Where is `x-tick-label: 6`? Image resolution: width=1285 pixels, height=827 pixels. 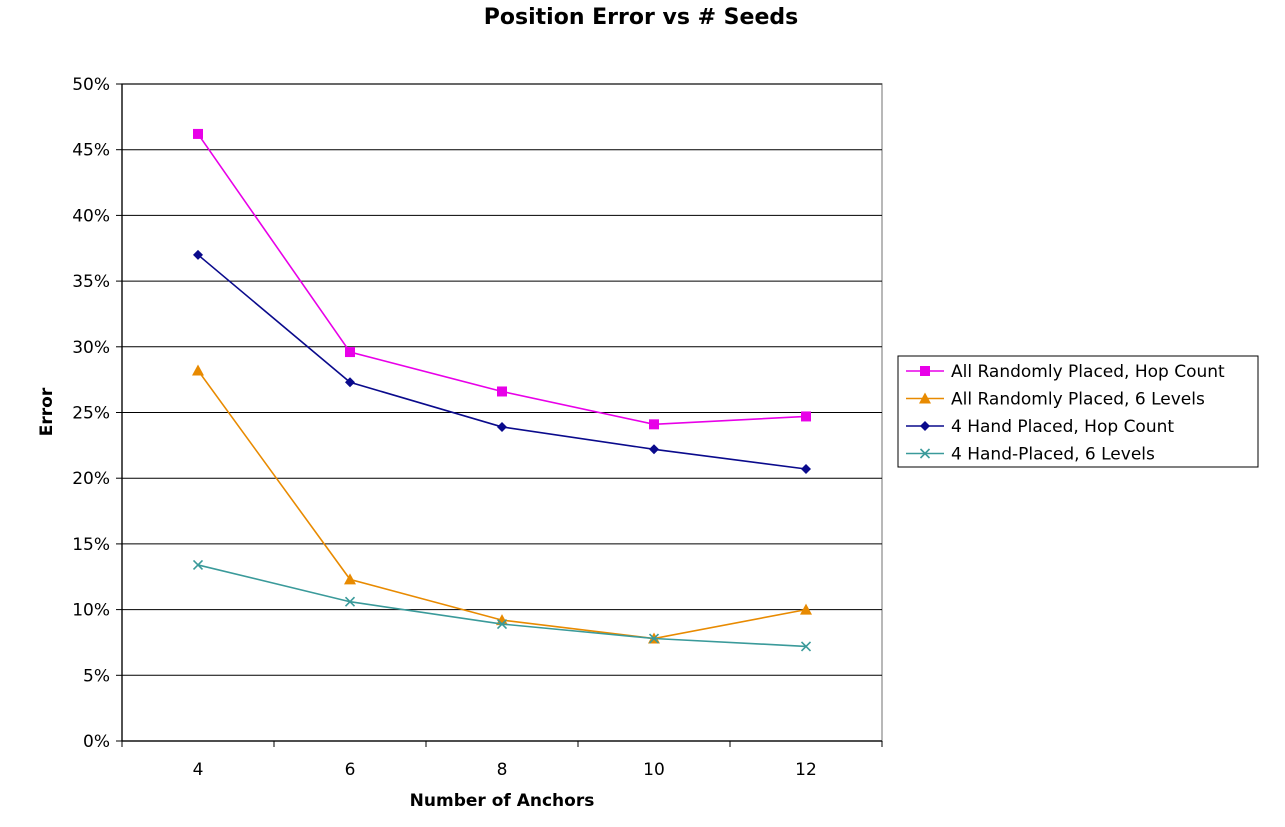 x-tick-label: 6 is located at coordinates (350, 770).